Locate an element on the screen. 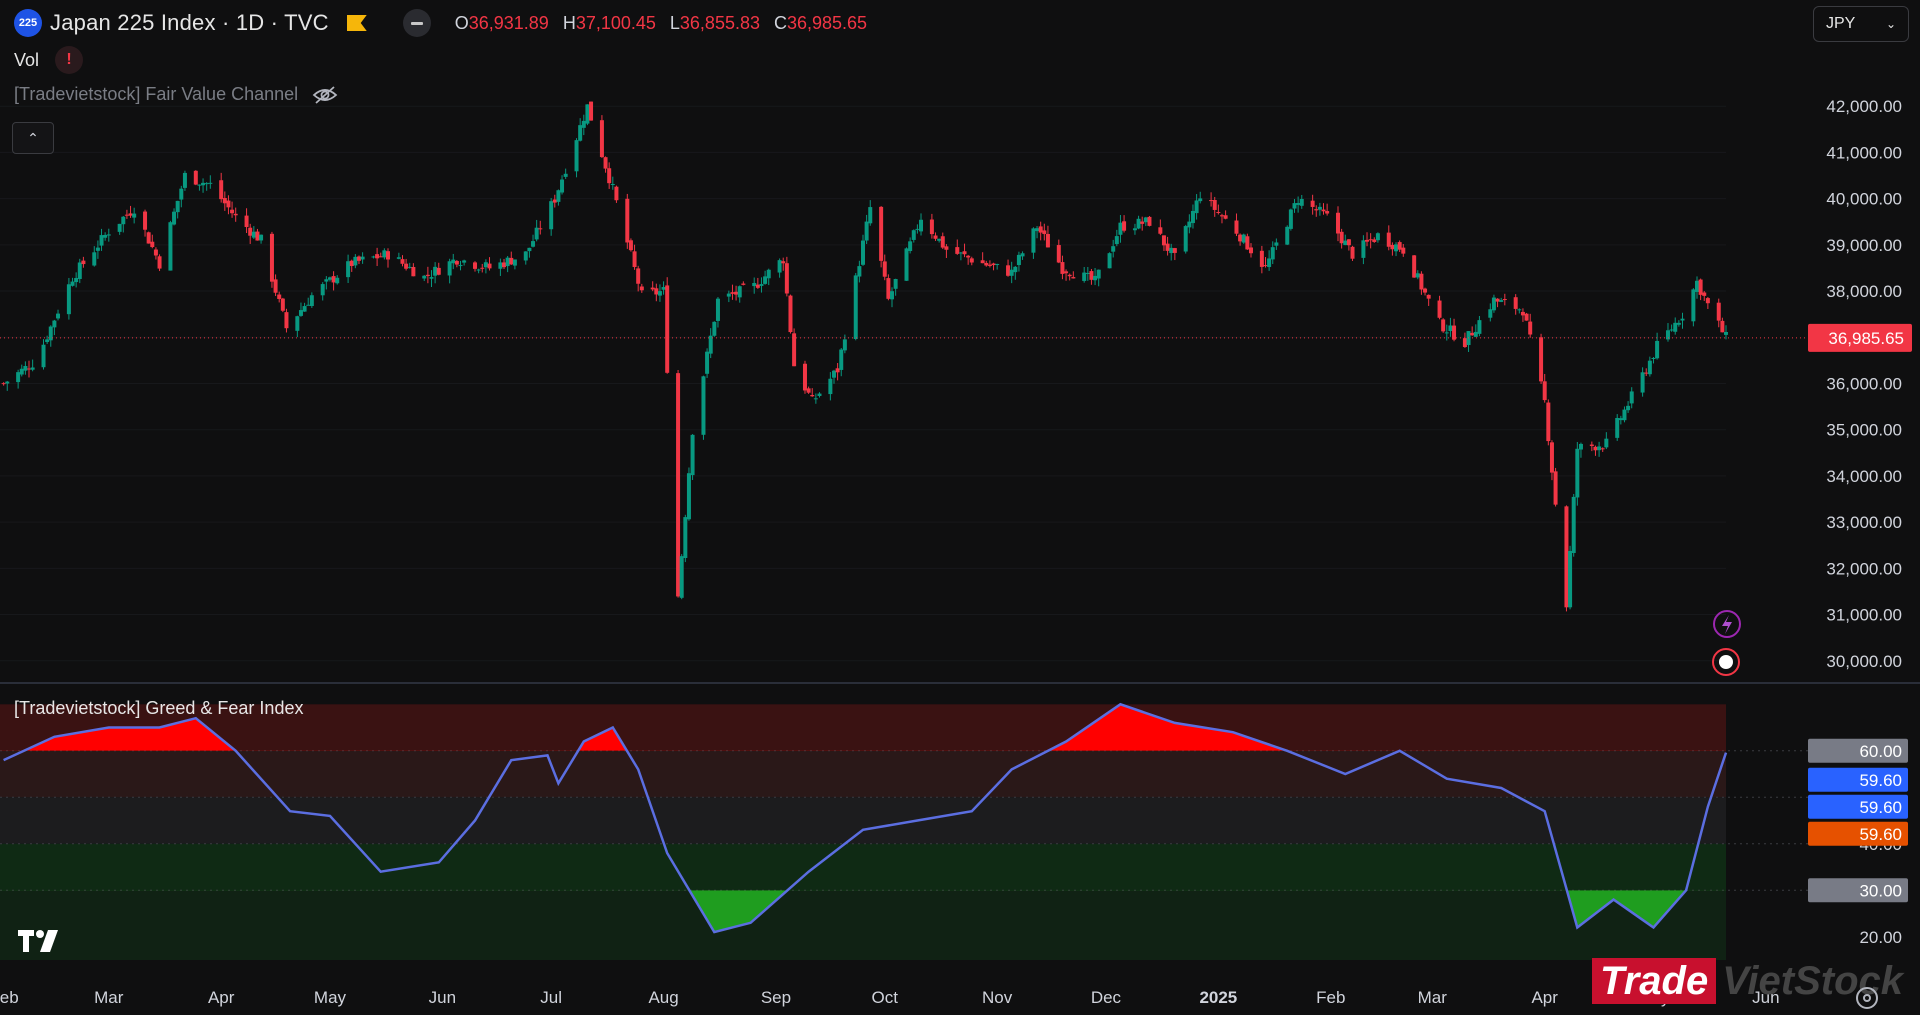 This screenshot has height=1015, width=1920. oscillator-legend: [Tradevietstock] Greed & Fear Index is located at coordinates (159, 708).